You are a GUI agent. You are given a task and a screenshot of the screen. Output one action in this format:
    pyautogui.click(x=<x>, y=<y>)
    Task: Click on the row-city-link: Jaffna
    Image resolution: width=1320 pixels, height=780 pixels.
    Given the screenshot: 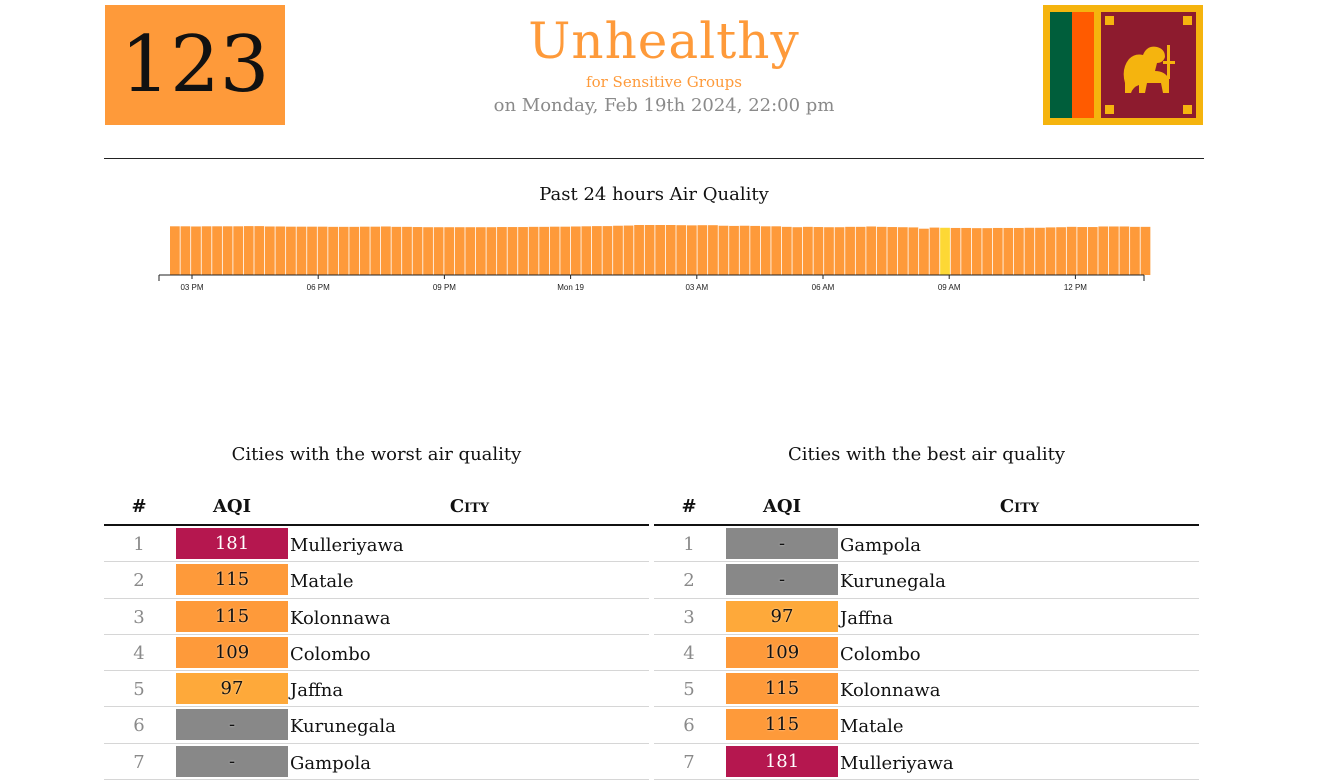 What is the action you would take?
    pyautogui.click(x=867, y=618)
    